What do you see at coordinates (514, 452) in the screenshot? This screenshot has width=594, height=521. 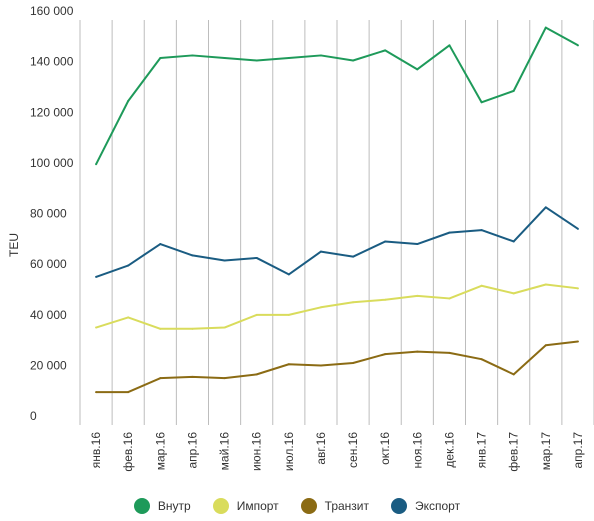 I see `x-tick-label: фев.17` at bounding box center [514, 452].